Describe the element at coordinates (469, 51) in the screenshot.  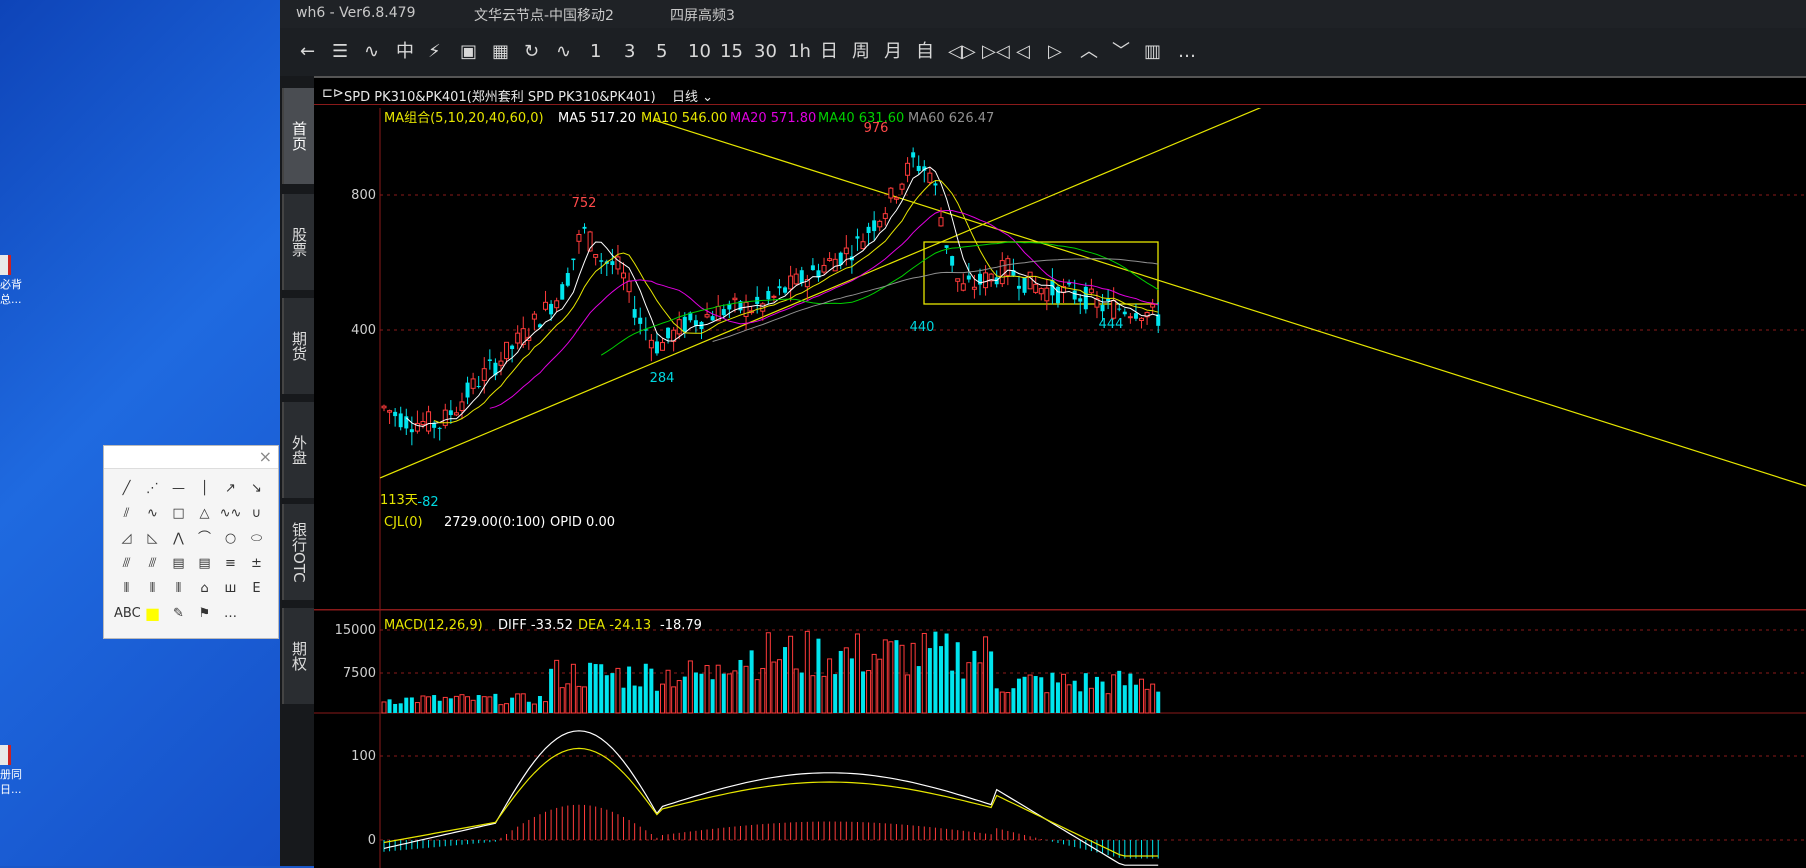
I see `toolbar-item: ▣` at that location.